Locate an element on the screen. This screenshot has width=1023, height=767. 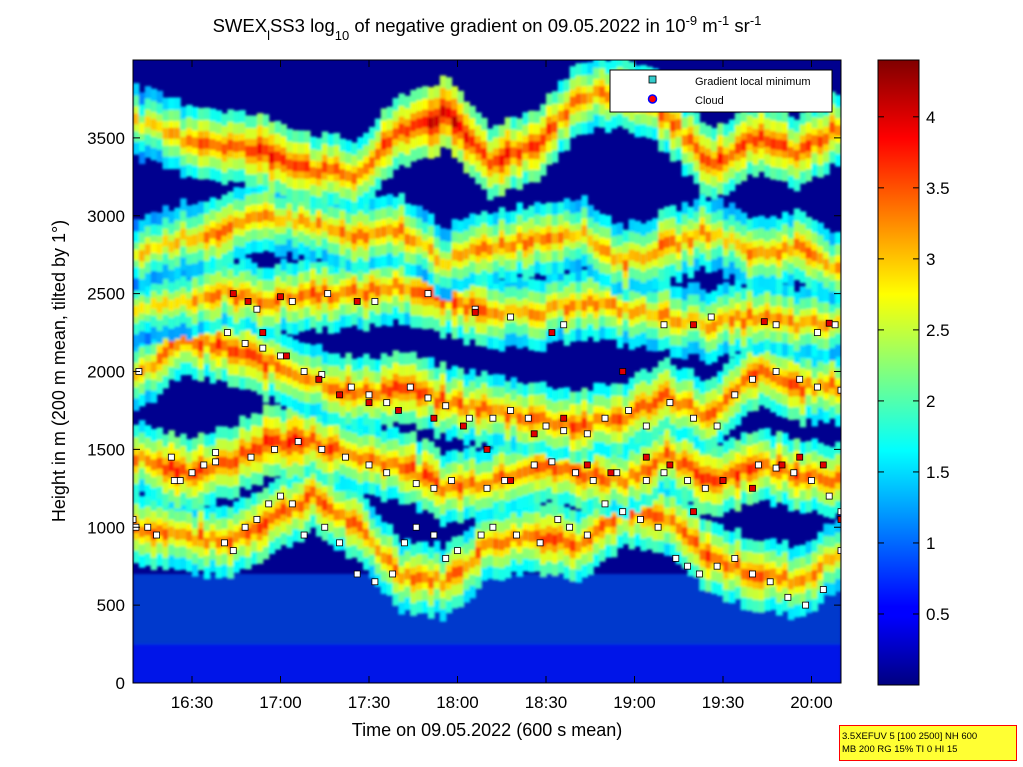
legend-box is located at coordinates (721, 91).